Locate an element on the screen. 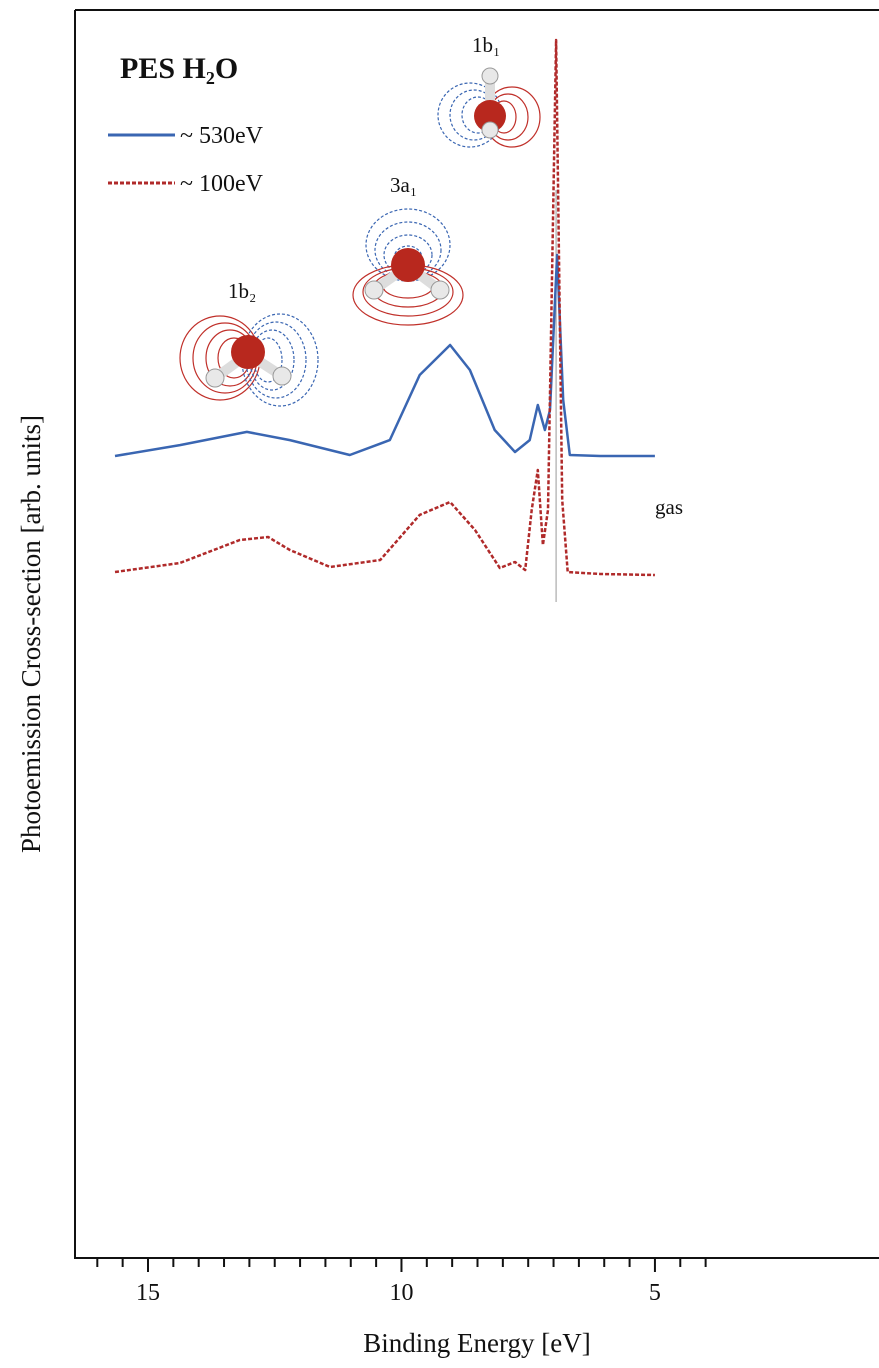 The width and height of the screenshot is (879, 1368). orbital-label: 3a₁ is located at coordinates (403, 185).